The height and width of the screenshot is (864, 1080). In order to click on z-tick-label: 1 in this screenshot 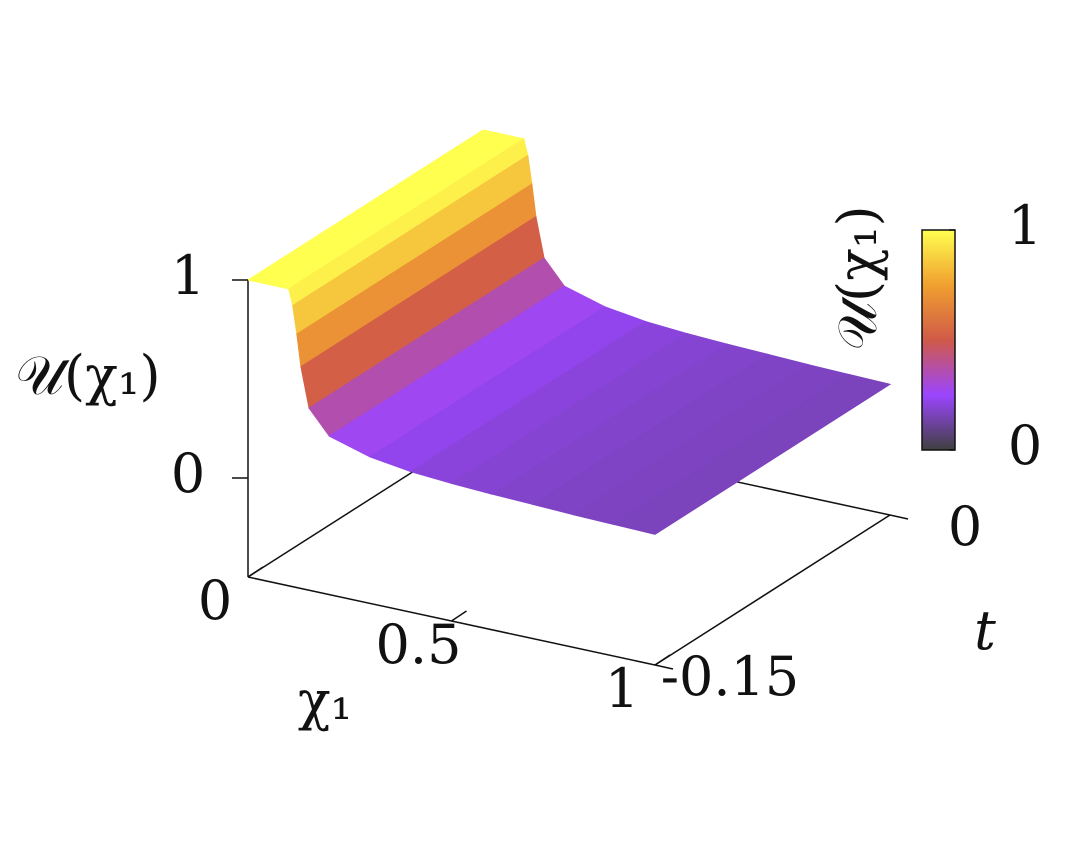, I will do `click(188, 275)`.